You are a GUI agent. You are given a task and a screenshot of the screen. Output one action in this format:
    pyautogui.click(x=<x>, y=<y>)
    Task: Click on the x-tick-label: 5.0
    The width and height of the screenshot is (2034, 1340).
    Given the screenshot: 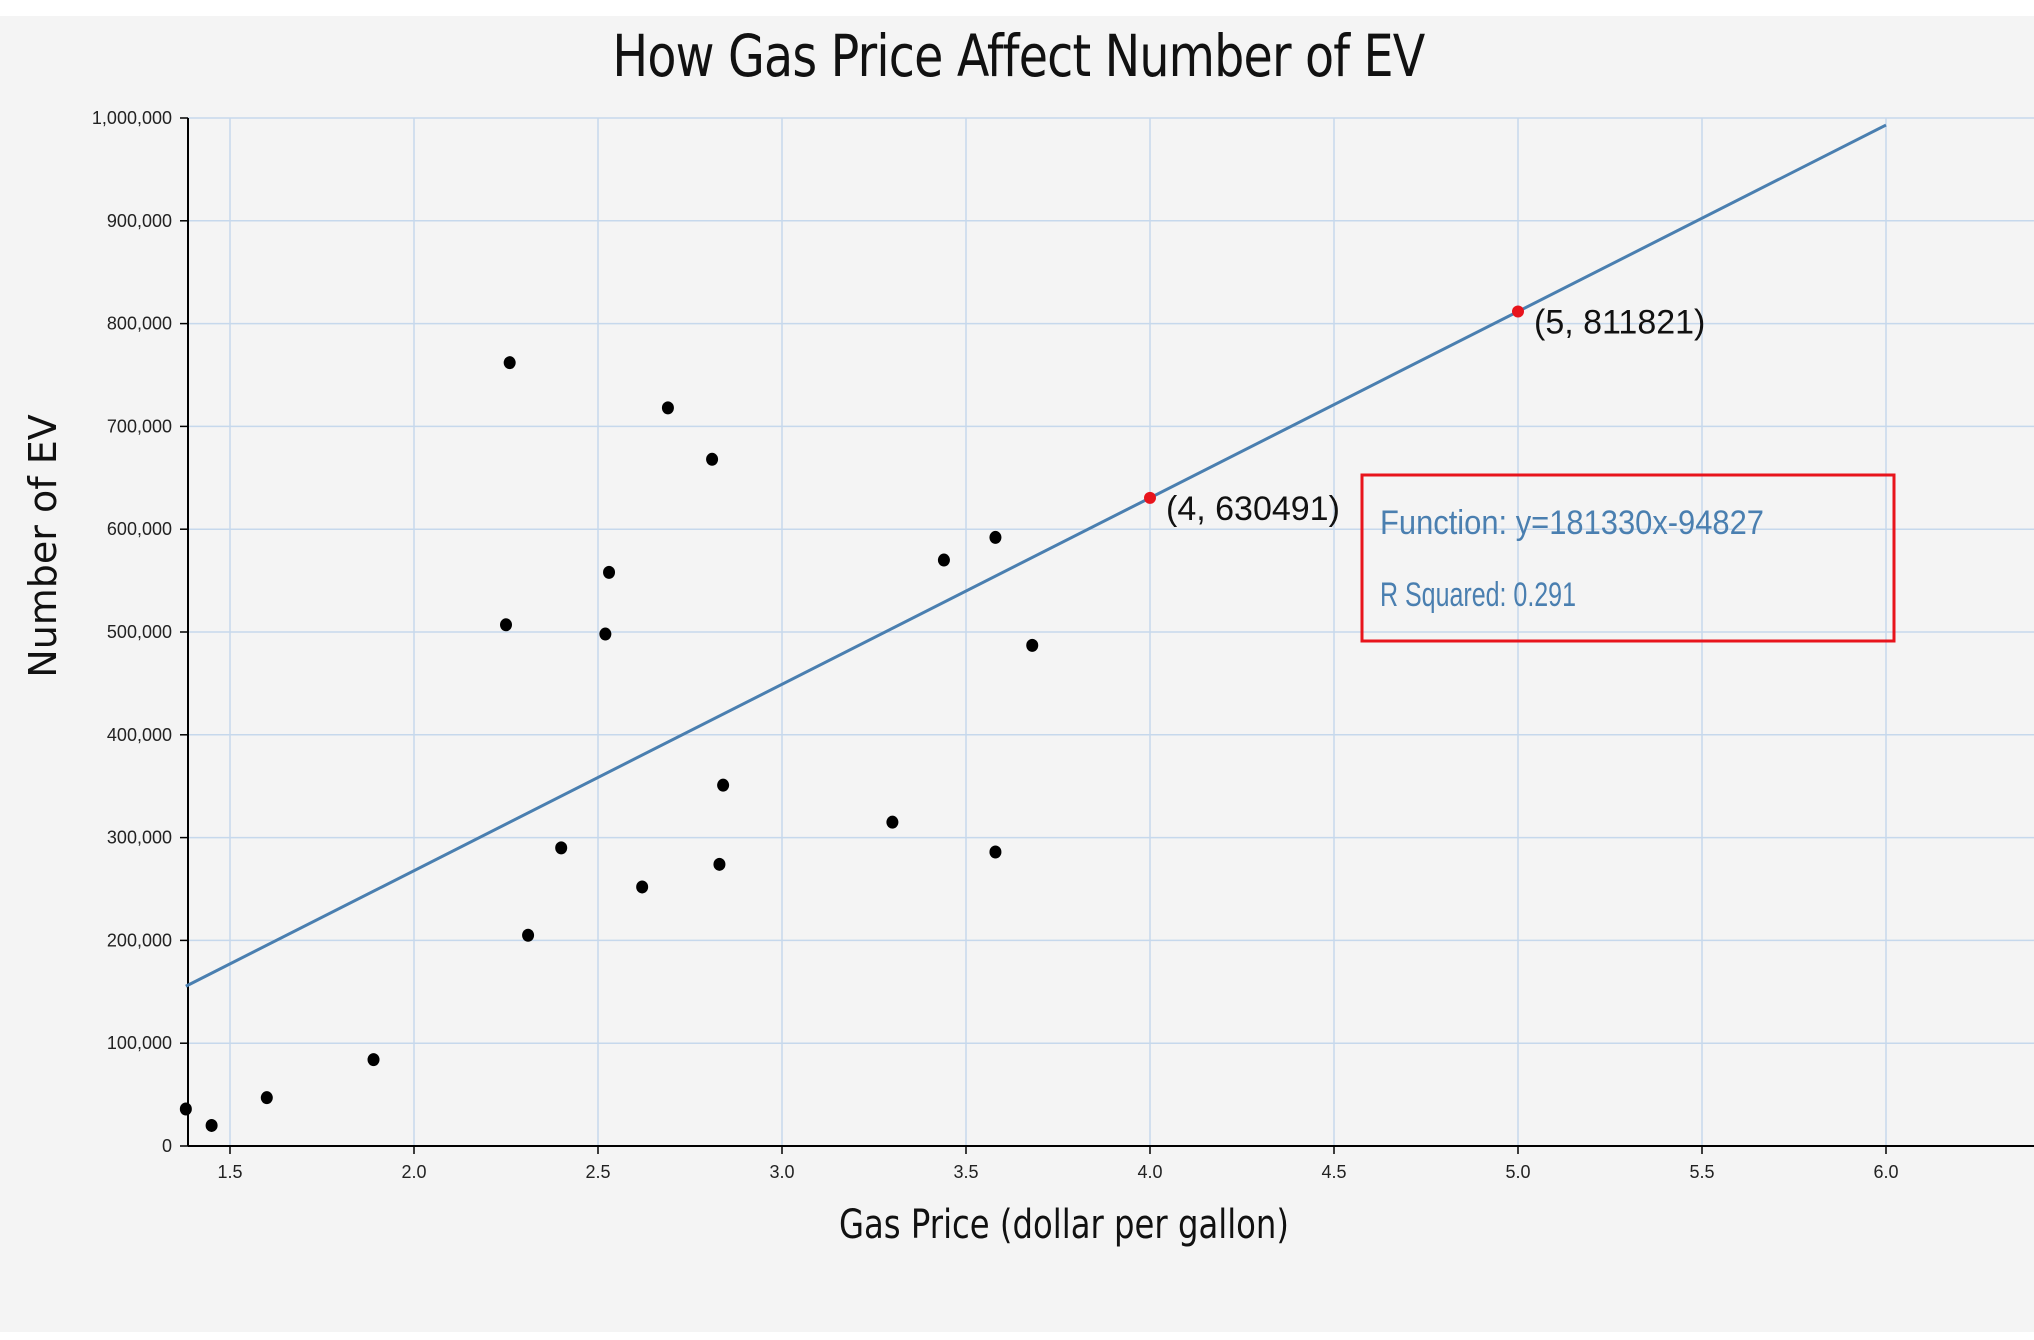 What is the action you would take?
    pyautogui.click(x=1517, y=1172)
    